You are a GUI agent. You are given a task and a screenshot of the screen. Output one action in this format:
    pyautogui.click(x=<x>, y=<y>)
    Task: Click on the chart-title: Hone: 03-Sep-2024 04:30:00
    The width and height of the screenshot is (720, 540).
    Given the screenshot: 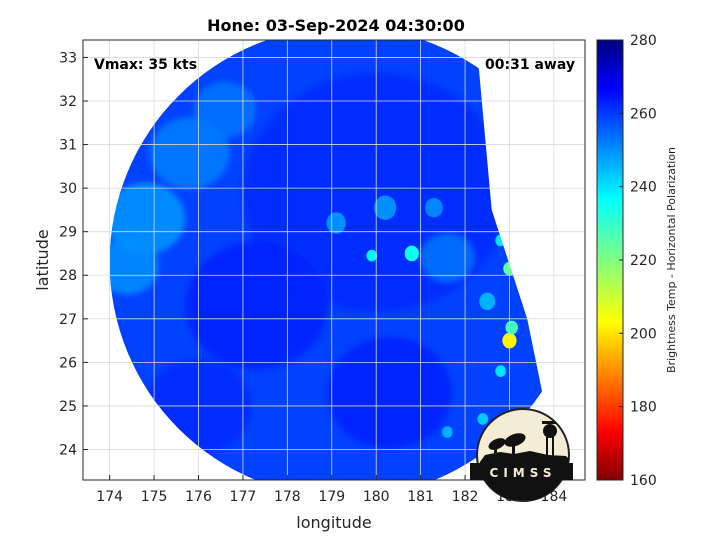 What is the action you would take?
    pyautogui.click(x=336, y=25)
    